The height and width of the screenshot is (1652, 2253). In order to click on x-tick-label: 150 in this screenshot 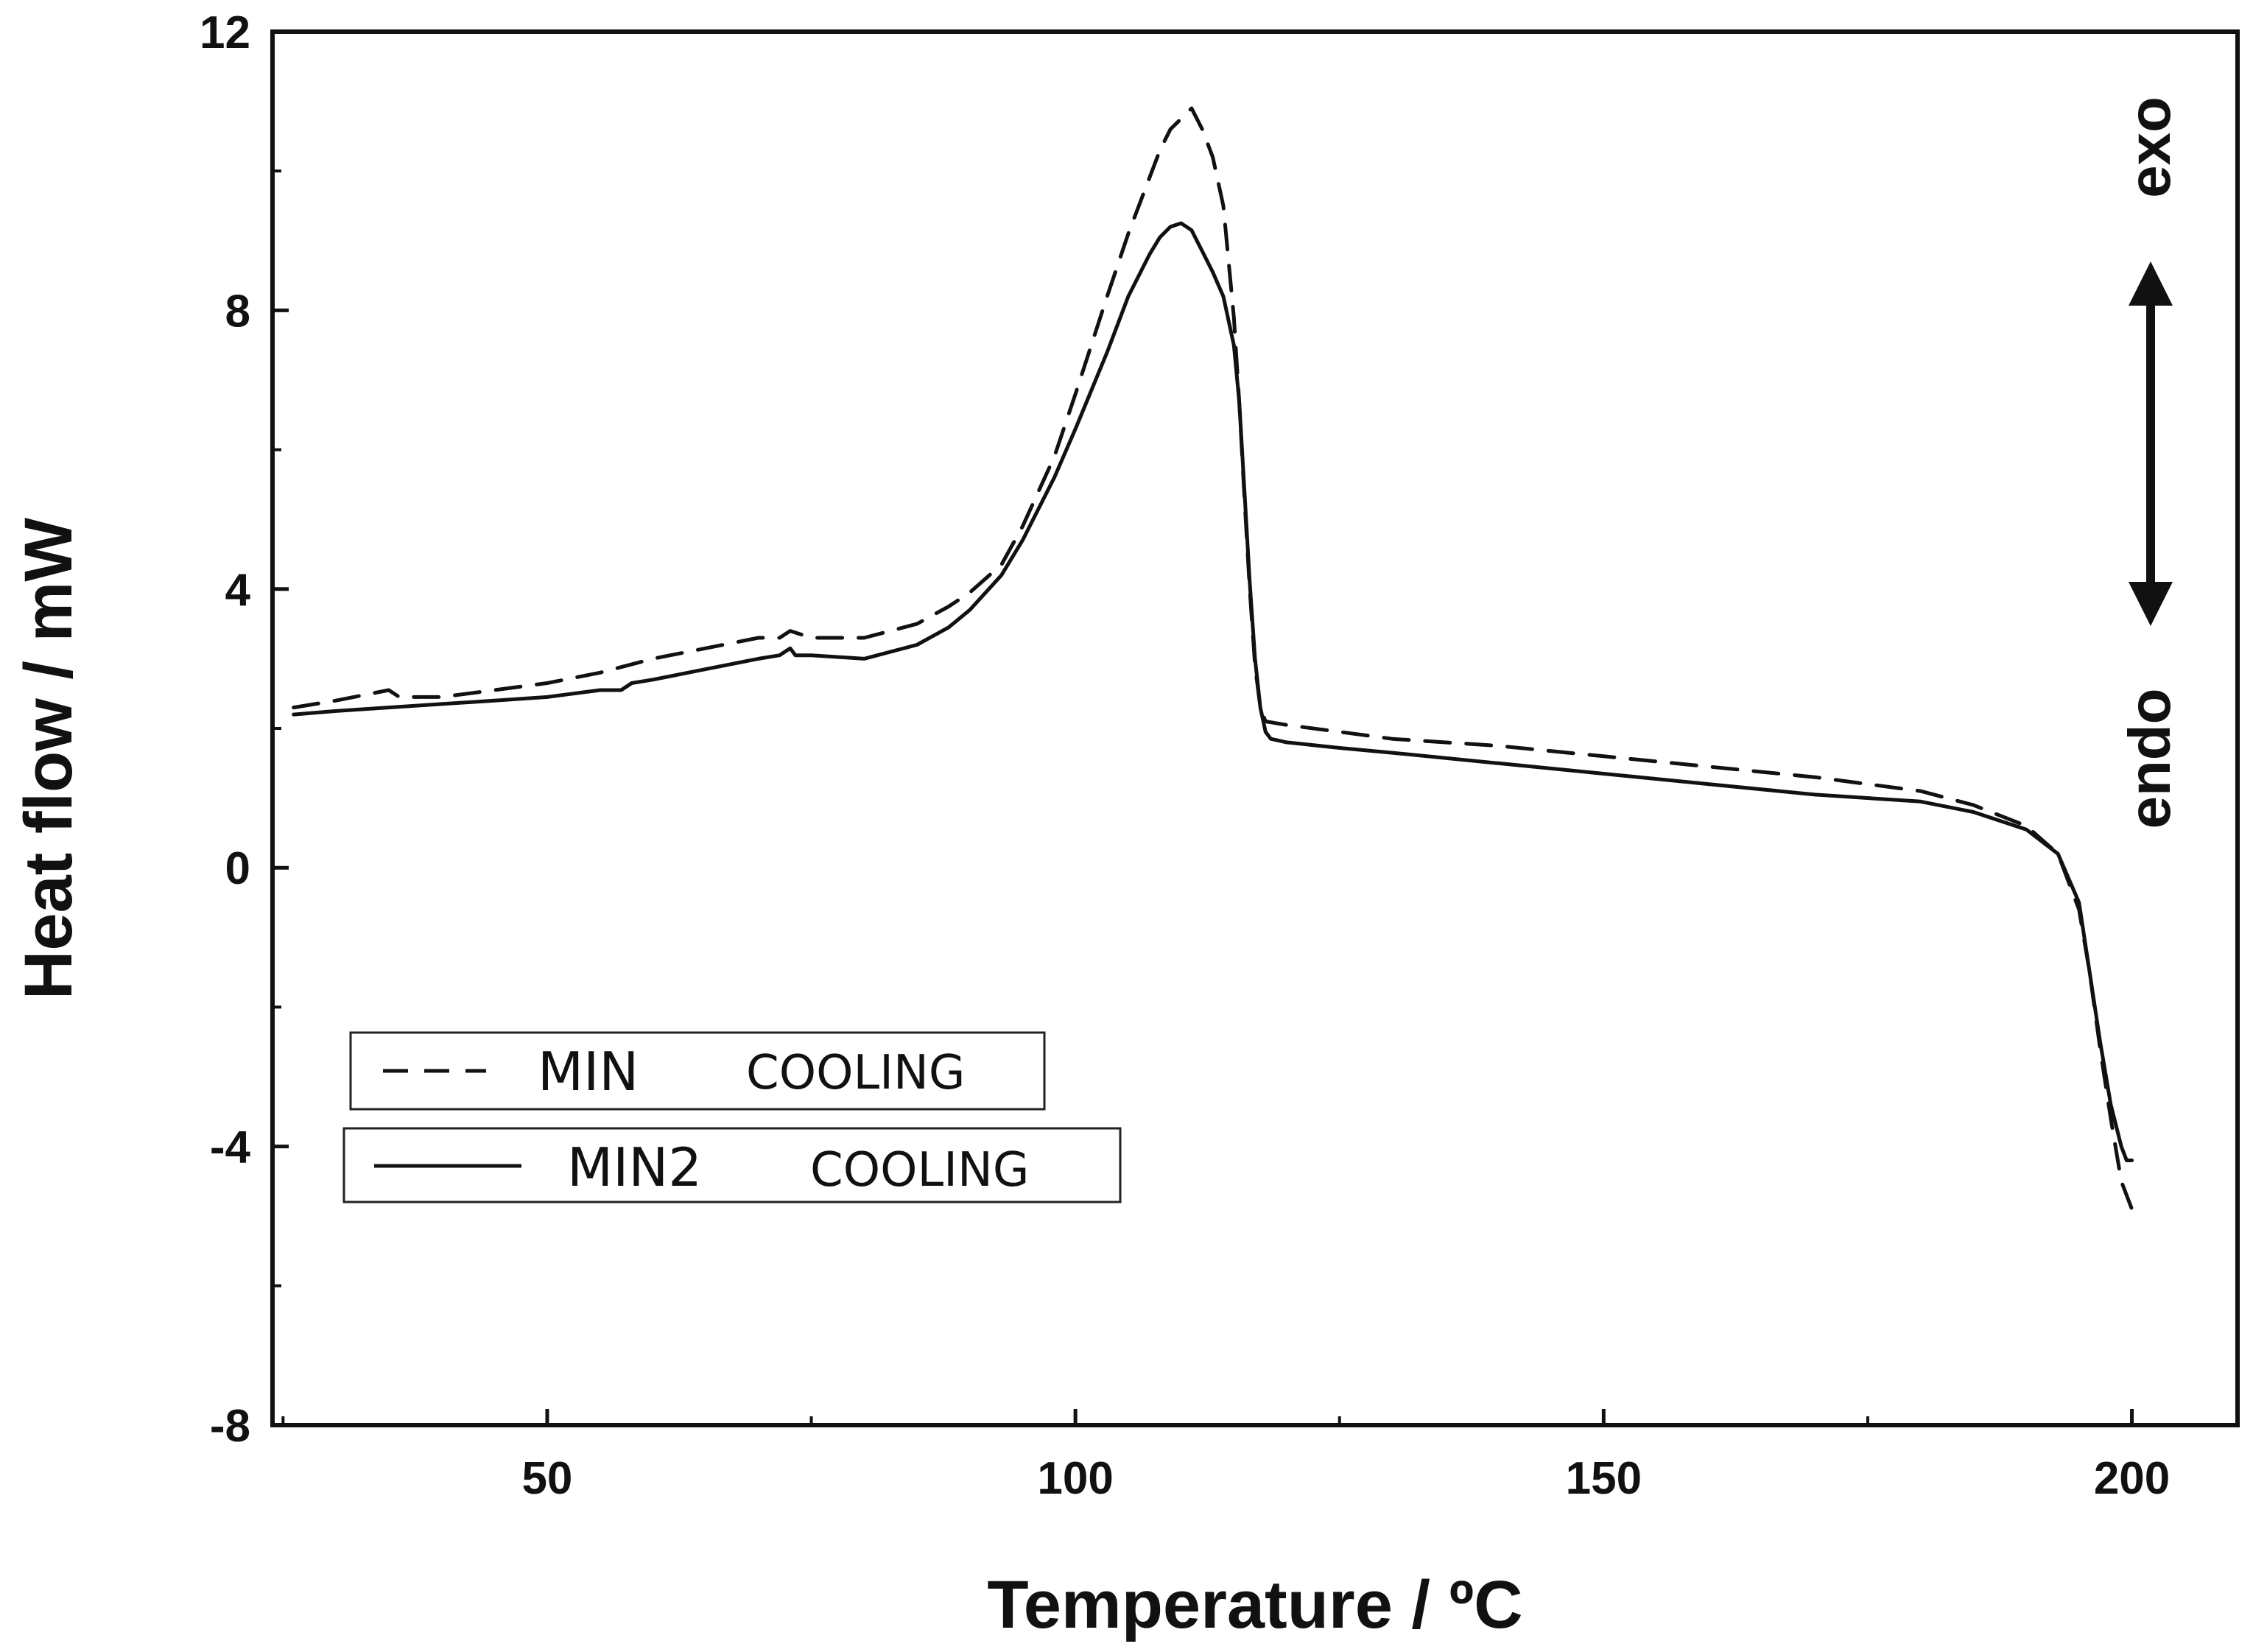, I will do `click(1604, 1478)`.